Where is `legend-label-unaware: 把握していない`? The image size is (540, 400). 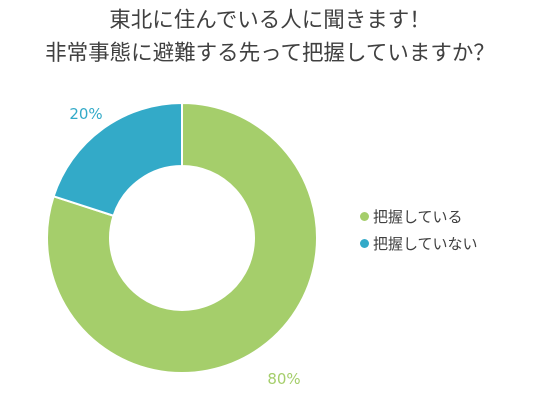
legend-label-unaware: 把握していない is located at coordinates (425, 244).